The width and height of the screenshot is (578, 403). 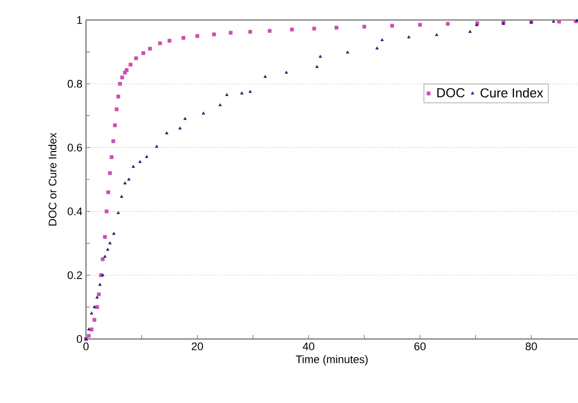 I want to click on legend-label: Cure Index, so click(x=512, y=93).